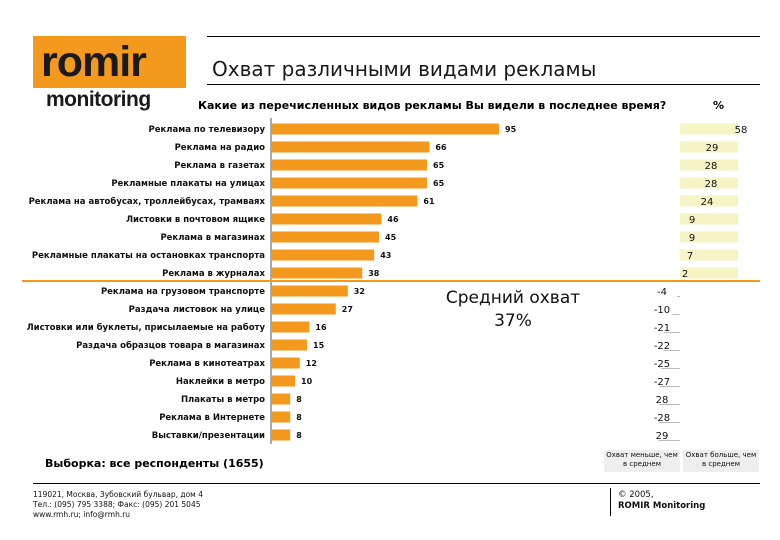 The width and height of the screenshot is (780, 540). What do you see at coordinates (197, 310) in the screenshot?
I see `category-label: Раздача листовок на улице` at bounding box center [197, 310].